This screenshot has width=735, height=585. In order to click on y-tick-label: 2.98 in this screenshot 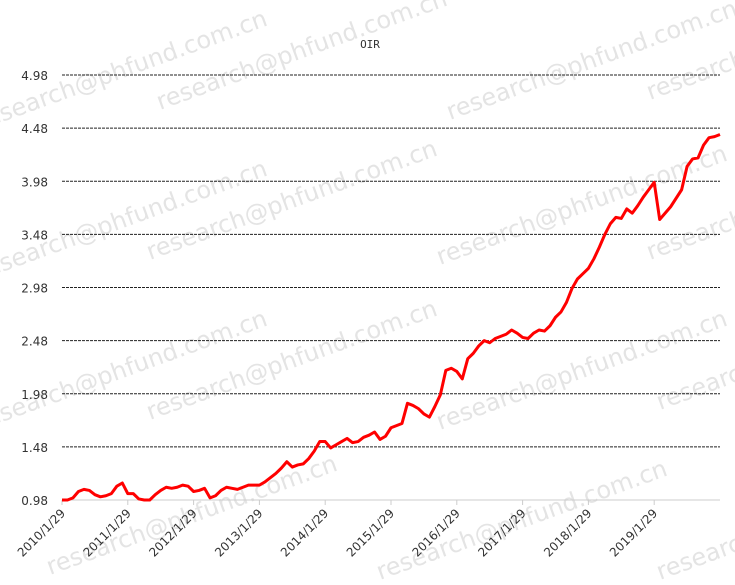, I will do `click(34, 289)`.